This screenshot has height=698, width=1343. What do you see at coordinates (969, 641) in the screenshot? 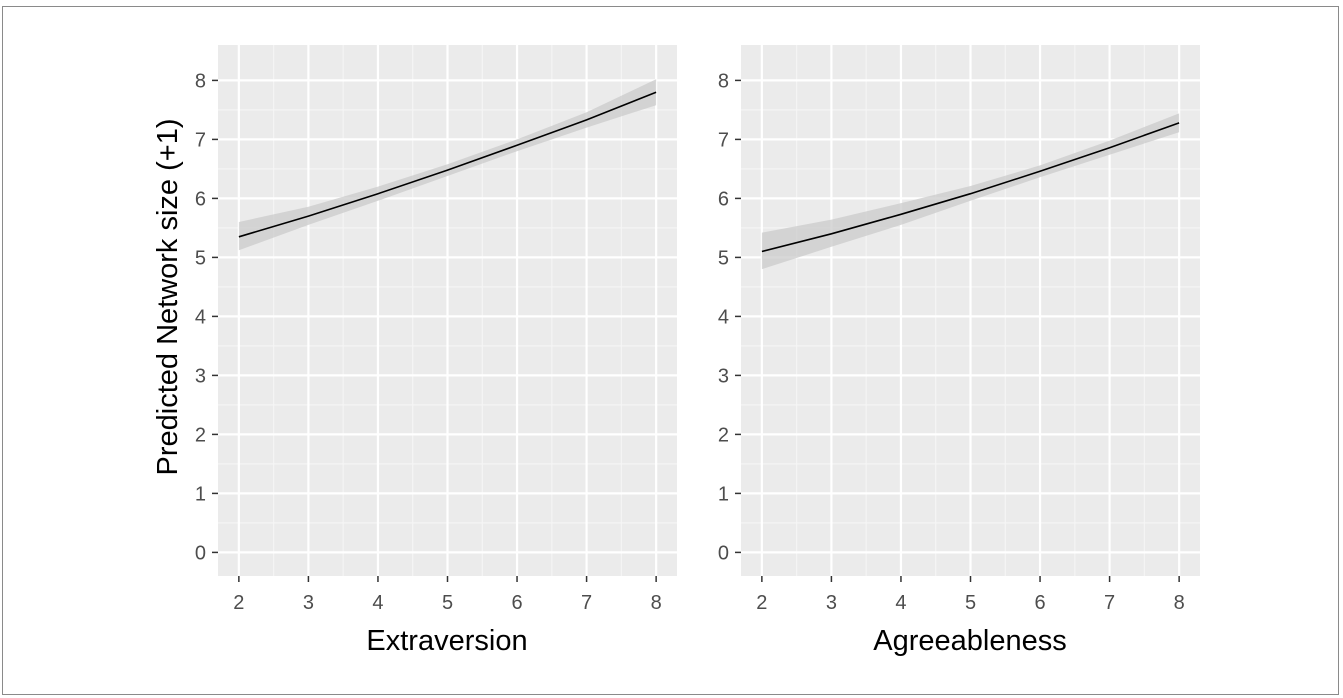
I see `x-axis-title-agreeableness: Agreeableness` at bounding box center [969, 641].